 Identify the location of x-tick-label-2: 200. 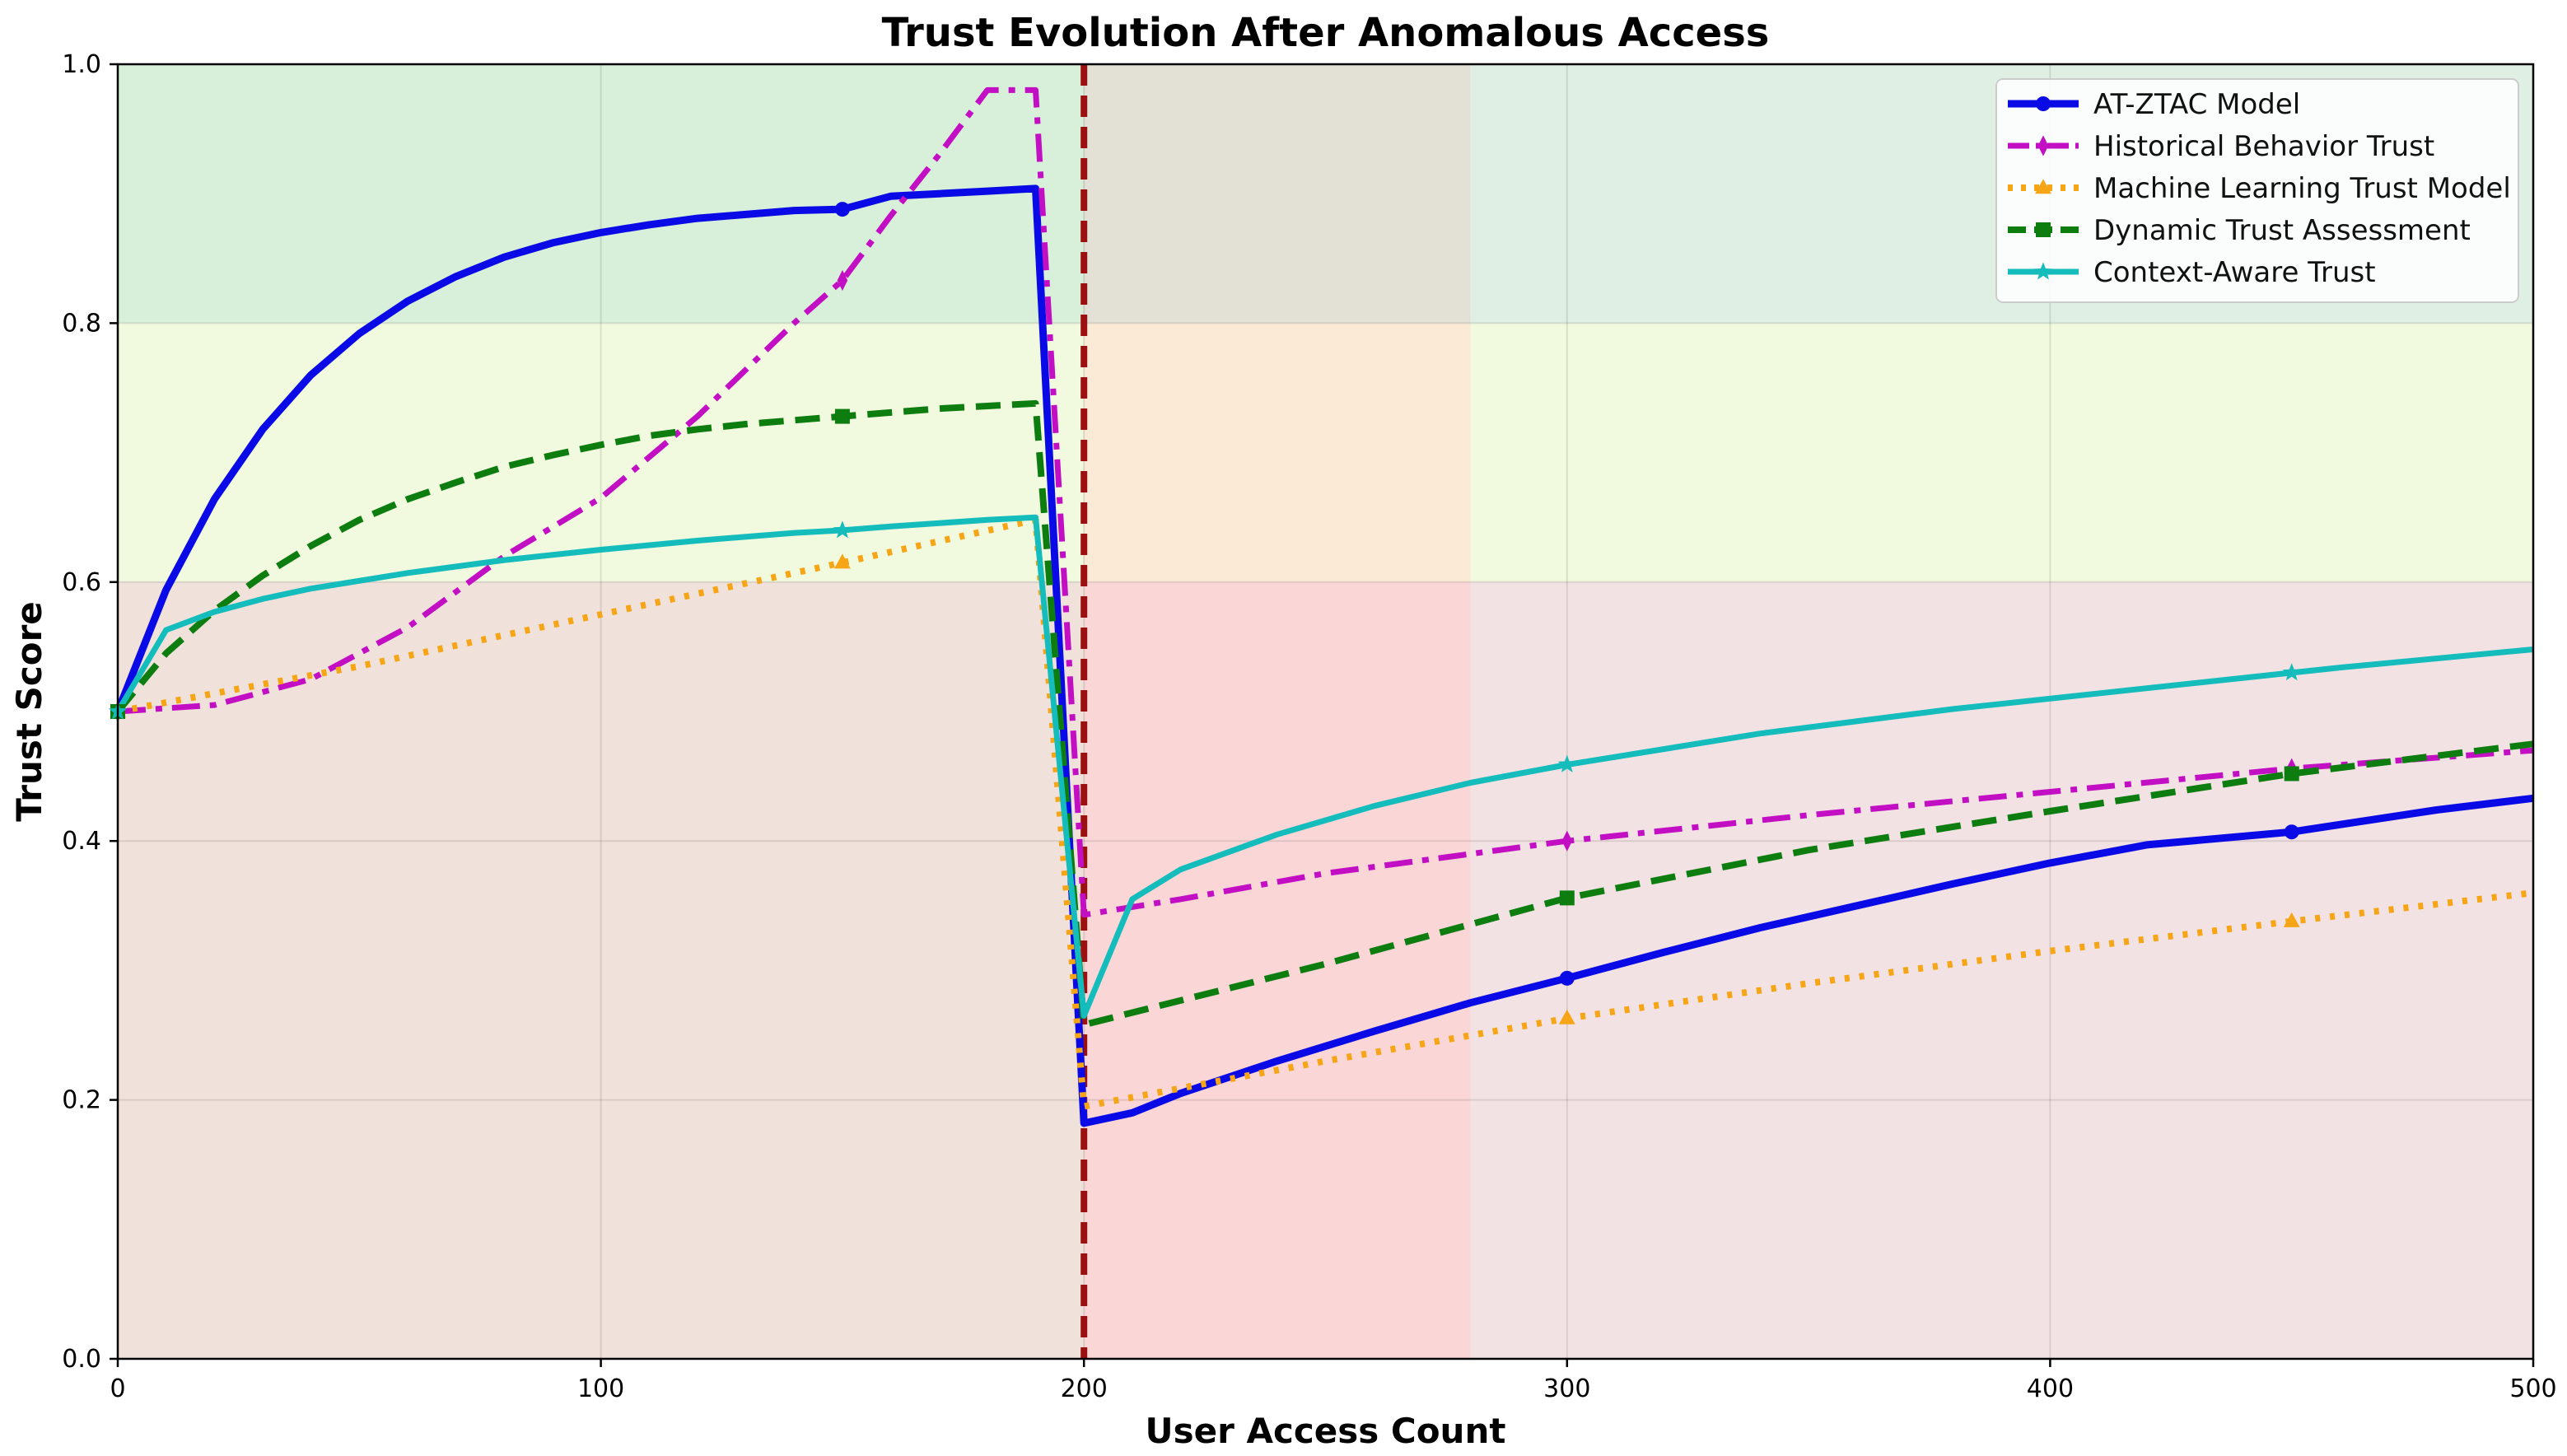
(1084, 1388).